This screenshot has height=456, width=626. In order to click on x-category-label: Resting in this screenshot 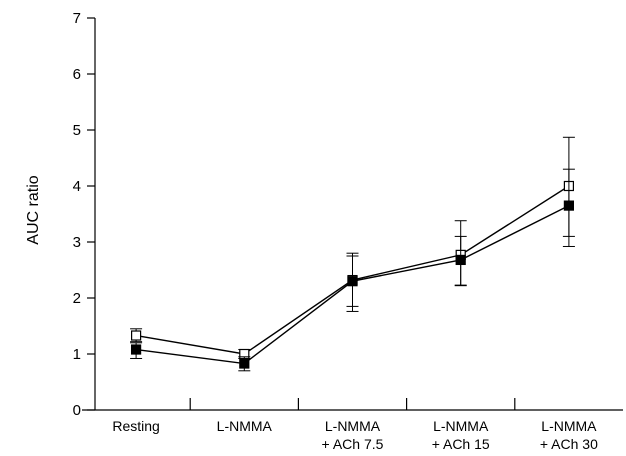, I will do `click(135, 426)`.